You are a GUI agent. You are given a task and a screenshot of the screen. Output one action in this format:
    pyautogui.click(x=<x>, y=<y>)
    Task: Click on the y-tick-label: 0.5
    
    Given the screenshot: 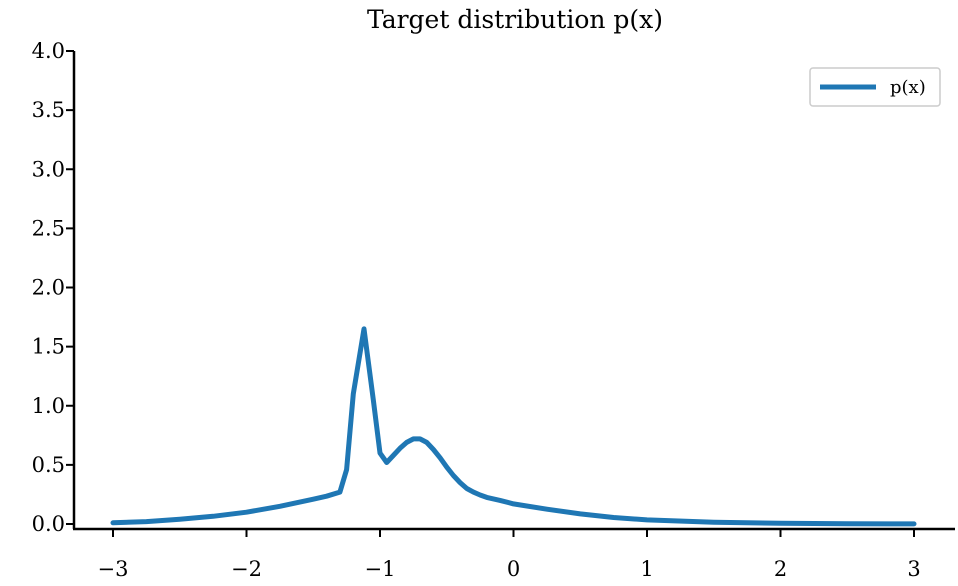 What is the action you would take?
    pyautogui.click(x=48, y=465)
    